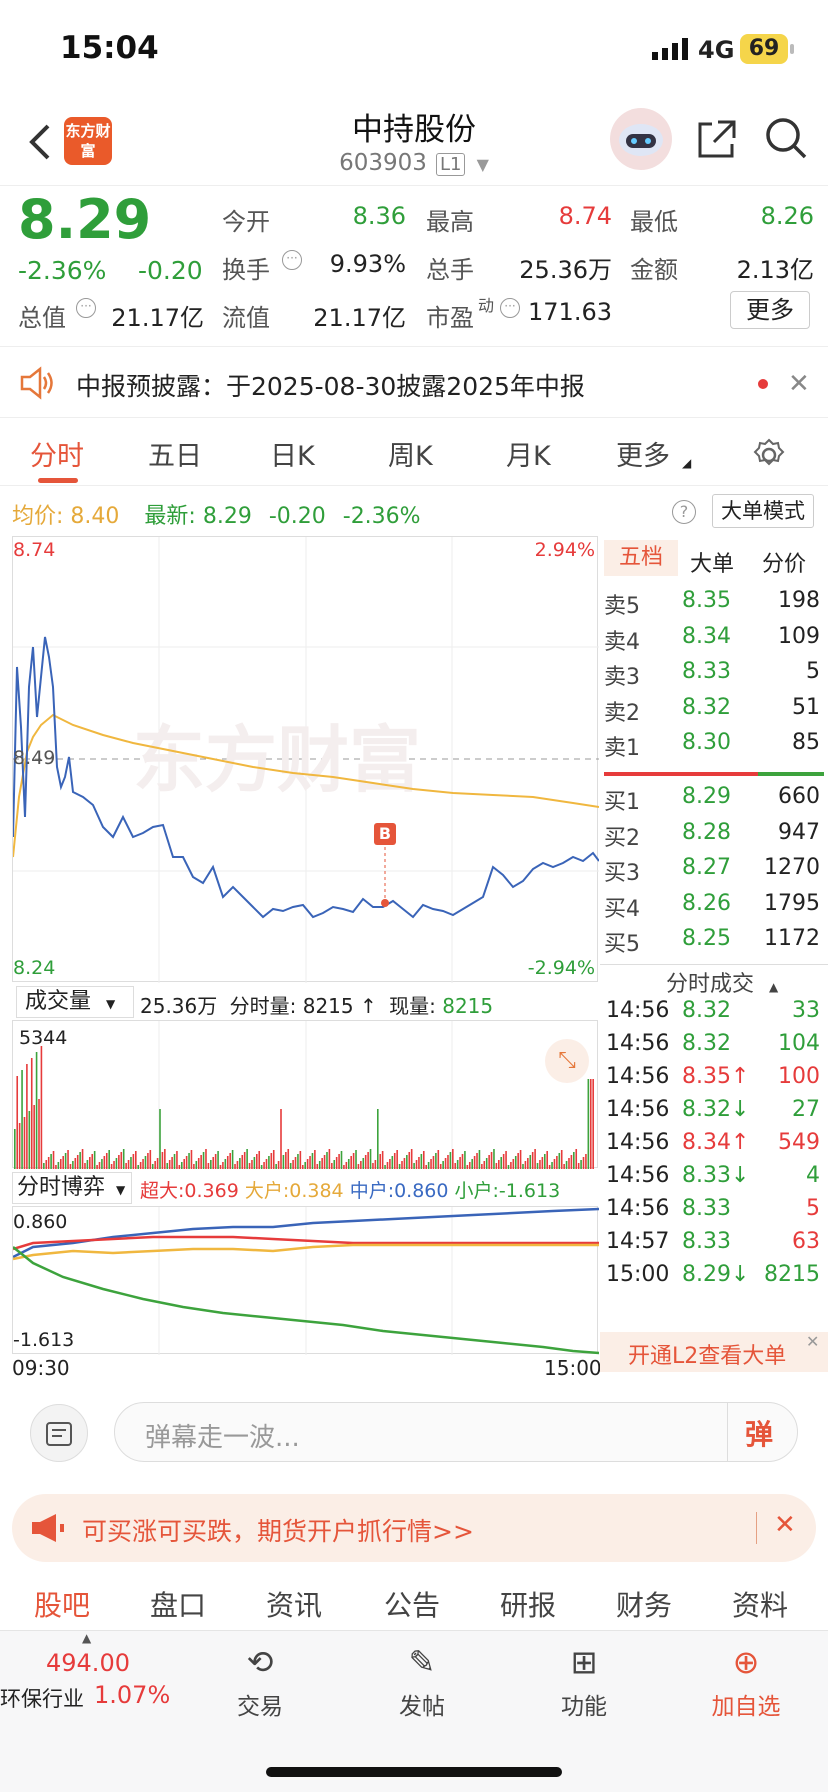 This screenshot has width=828, height=1792. Describe the element at coordinates (717, 139) in the screenshot. I see `share-icon` at that location.